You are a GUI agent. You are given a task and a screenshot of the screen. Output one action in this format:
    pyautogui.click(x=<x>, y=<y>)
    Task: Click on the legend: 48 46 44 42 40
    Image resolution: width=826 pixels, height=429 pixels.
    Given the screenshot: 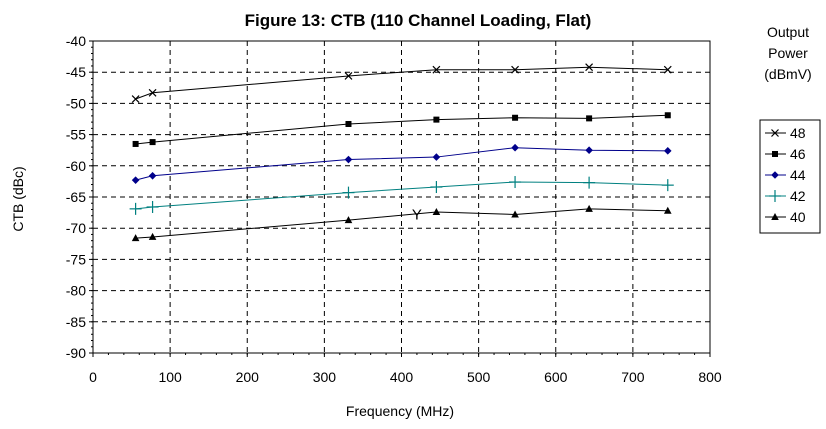 What is the action you would take?
    pyautogui.click(x=790, y=176)
    